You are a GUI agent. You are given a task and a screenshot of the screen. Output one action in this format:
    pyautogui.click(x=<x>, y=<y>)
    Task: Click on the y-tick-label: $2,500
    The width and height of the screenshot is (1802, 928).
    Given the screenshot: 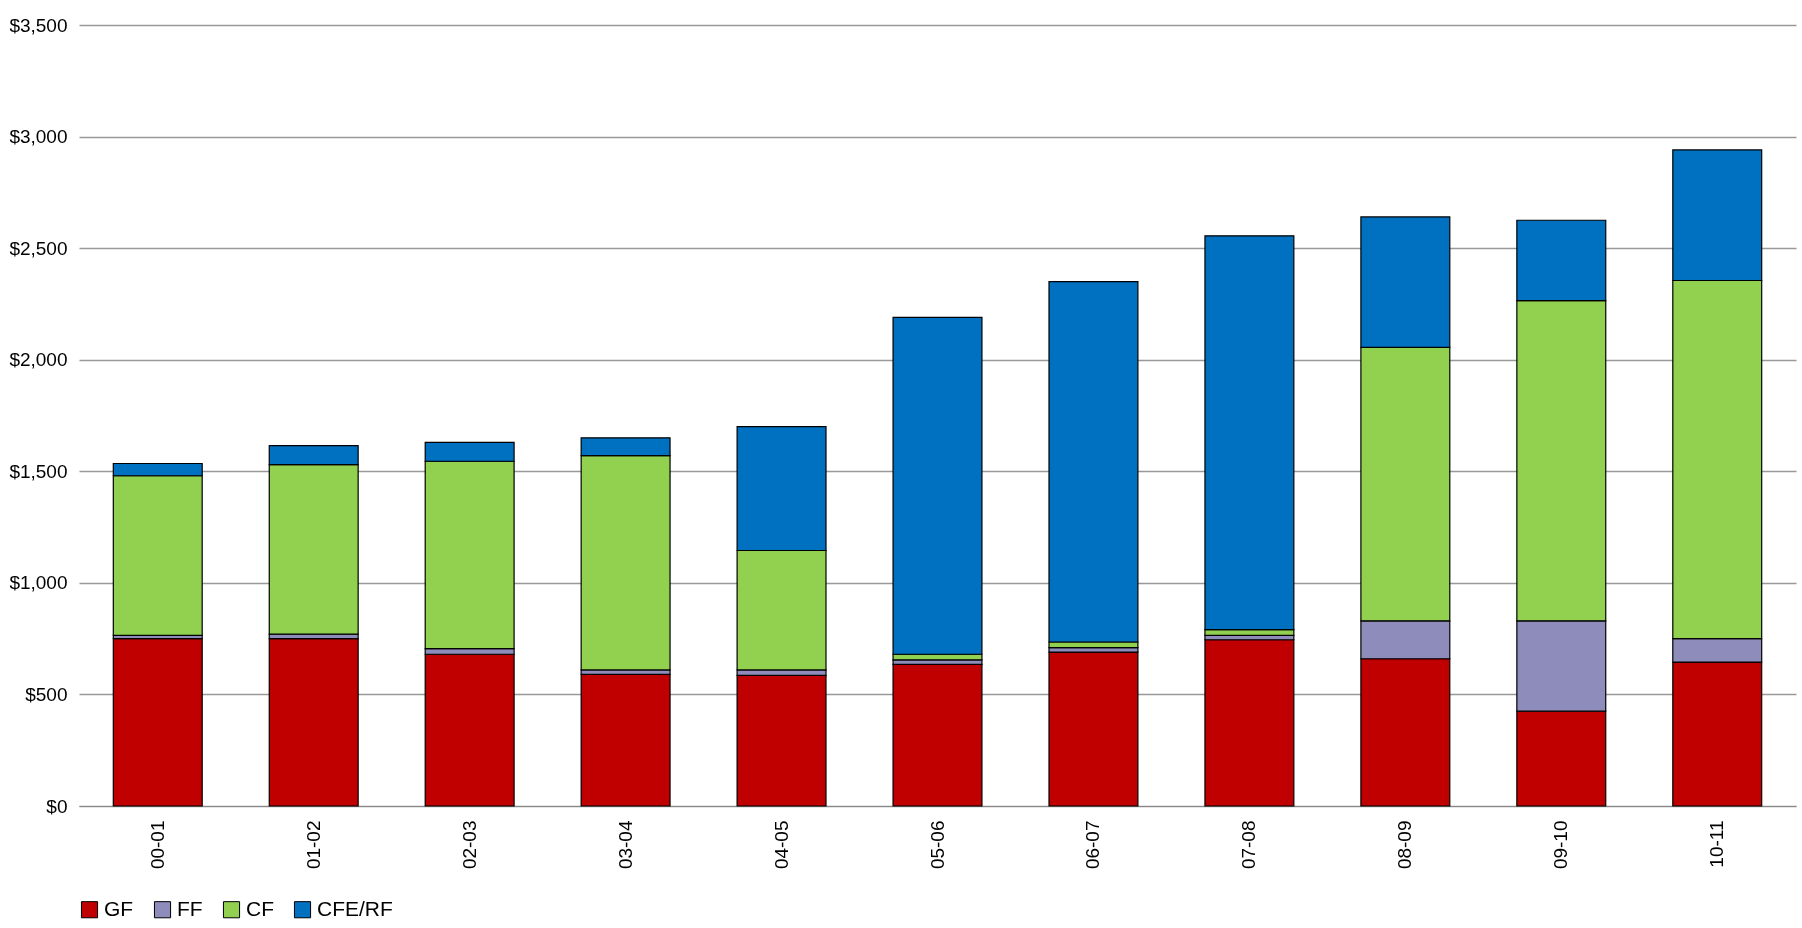 What is the action you would take?
    pyautogui.click(x=38, y=248)
    